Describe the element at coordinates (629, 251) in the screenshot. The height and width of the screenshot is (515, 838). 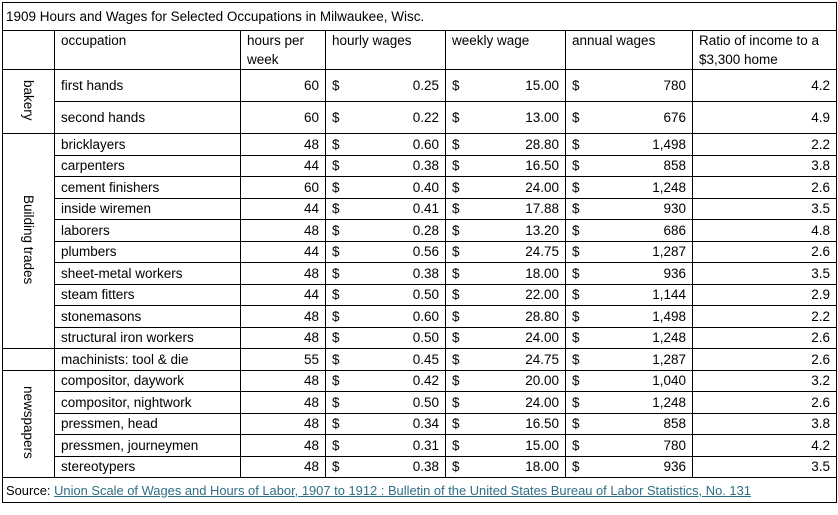
I see `money: $1,287` at that location.